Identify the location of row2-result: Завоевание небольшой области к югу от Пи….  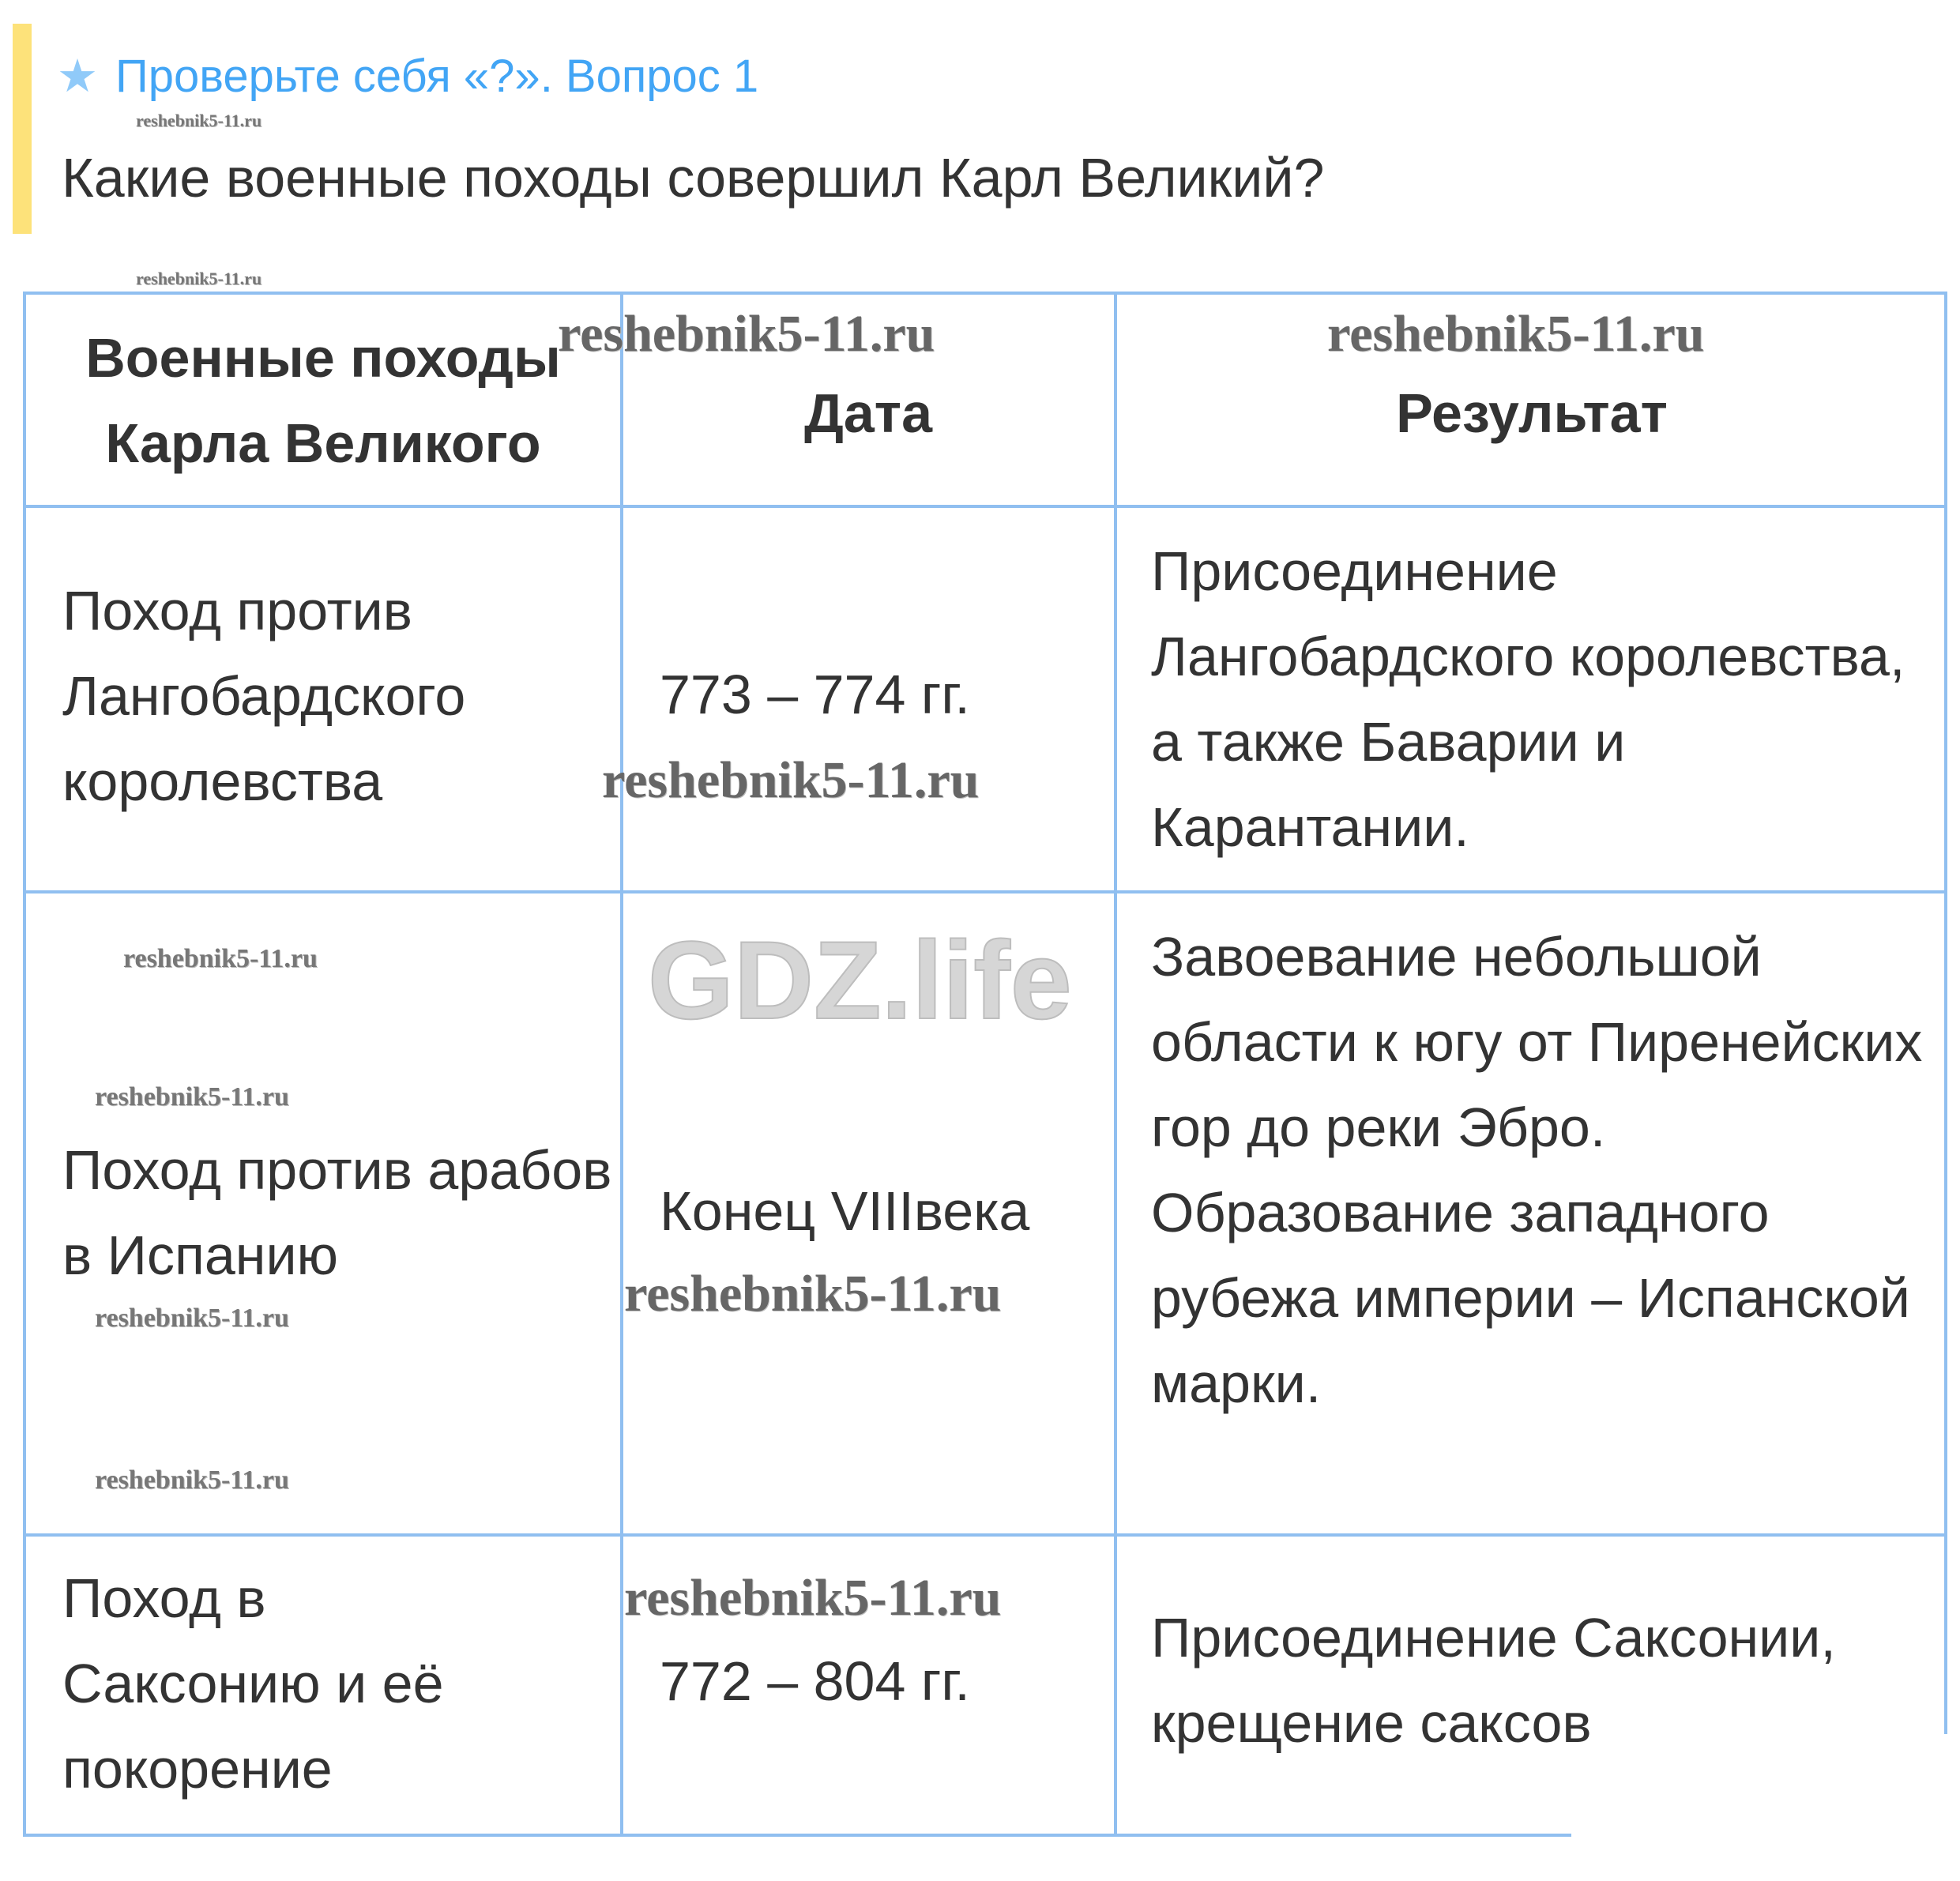
(1537, 1170).